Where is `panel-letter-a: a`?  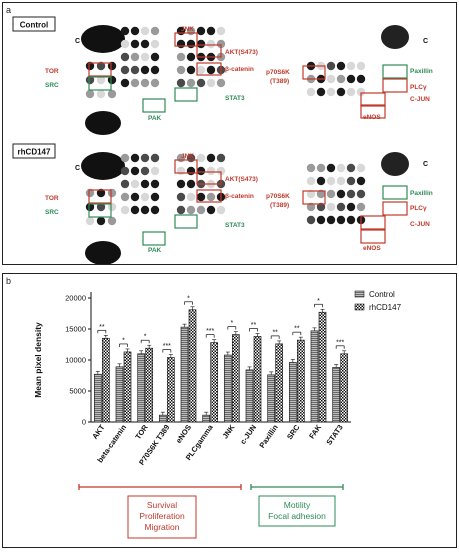
panel-letter-a: a is located at coordinates (9, 10).